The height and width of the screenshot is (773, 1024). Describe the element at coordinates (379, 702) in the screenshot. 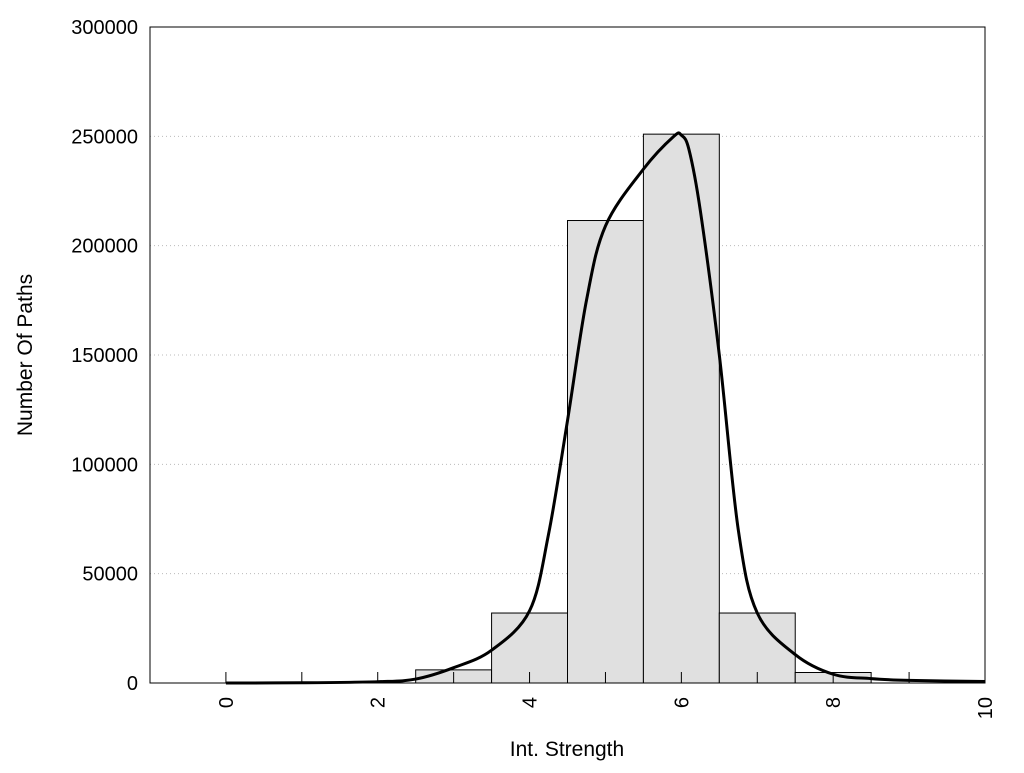

I see `x-tick-label: 2` at that location.